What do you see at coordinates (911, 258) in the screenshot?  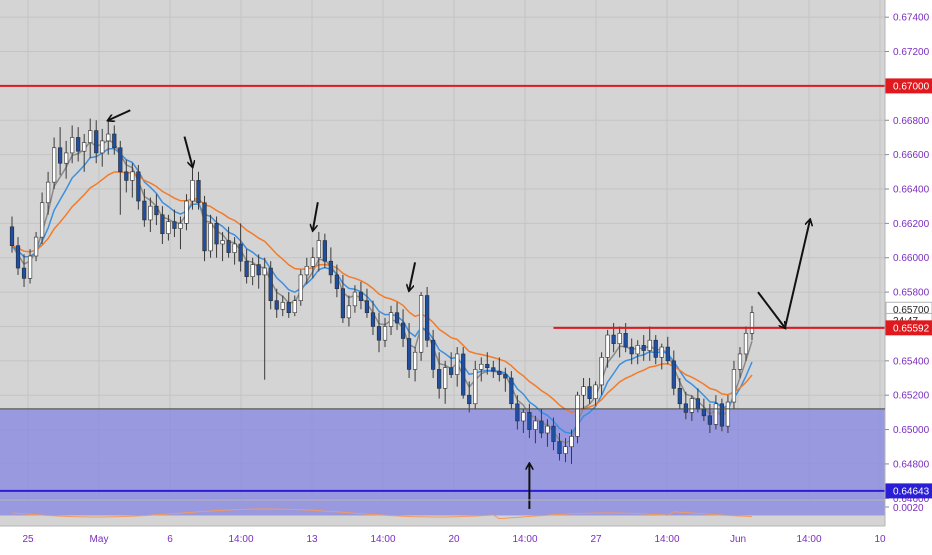 I see `price-tick-label: 0.66000` at bounding box center [911, 258].